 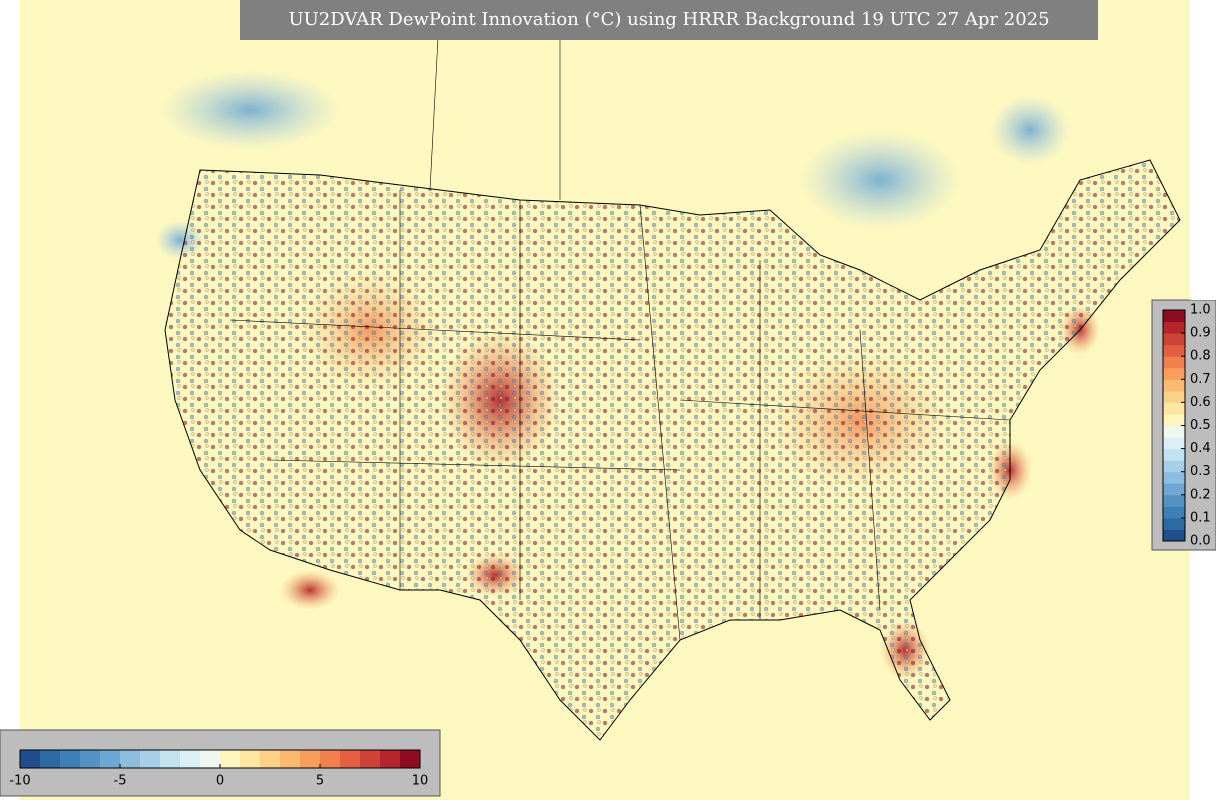 I want to click on colorbar-tick-label: 5, so click(x=320, y=781).